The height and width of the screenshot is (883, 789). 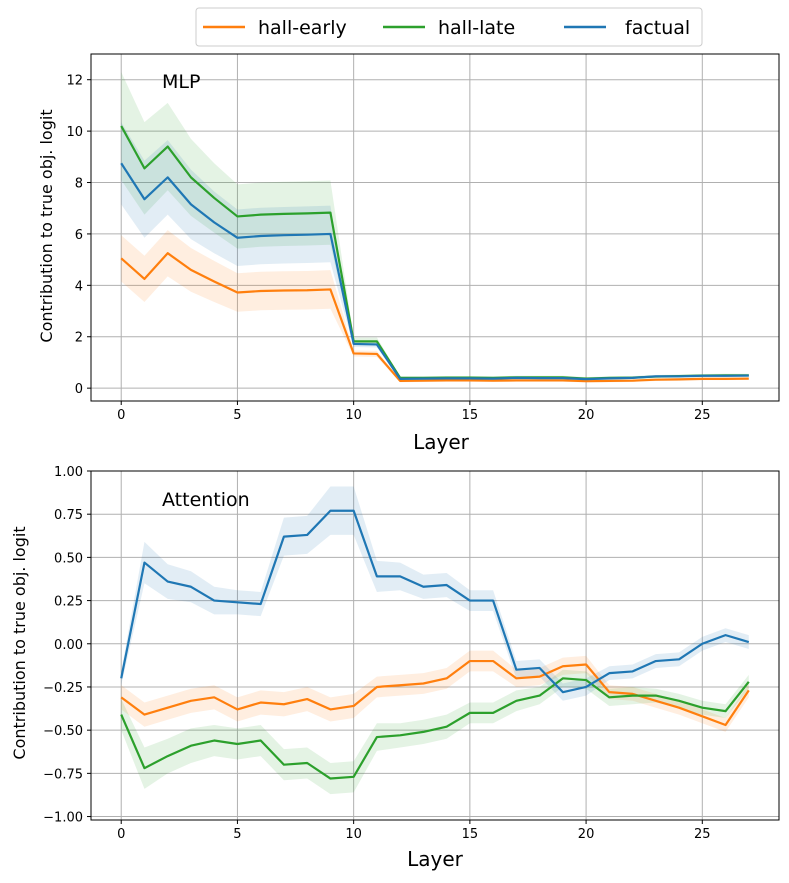 What do you see at coordinates (63, 731) in the screenshot?
I see `attention-y-tick-label: −0.50` at bounding box center [63, 731].